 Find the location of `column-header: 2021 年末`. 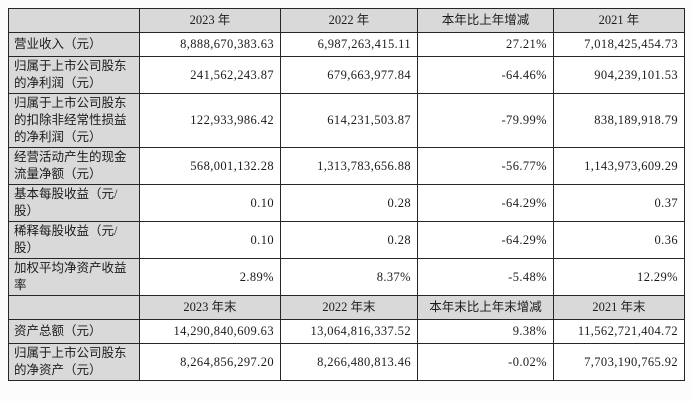

column-header: 2021 年末 is located at coordinates (619, 307).